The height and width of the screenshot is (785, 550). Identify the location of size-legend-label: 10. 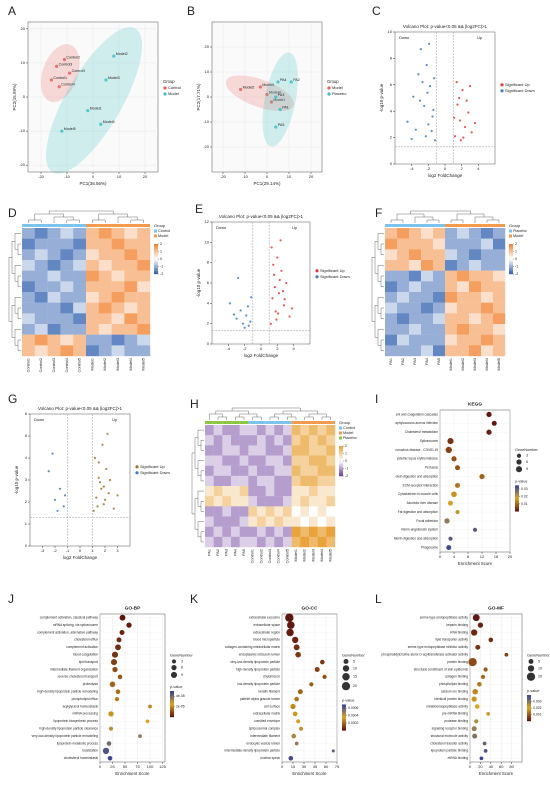
(540, 668).